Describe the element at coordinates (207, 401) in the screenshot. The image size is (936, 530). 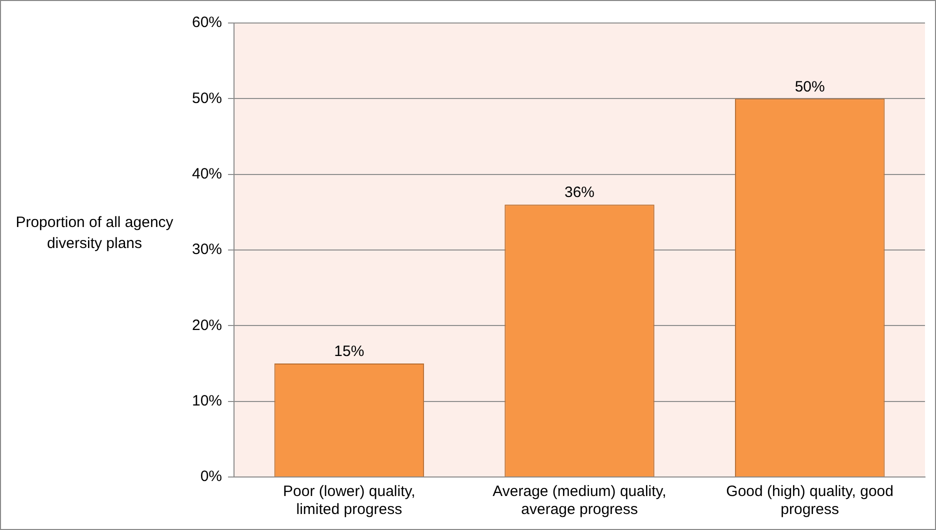
I see `y-tick-label: 10%` at that location.